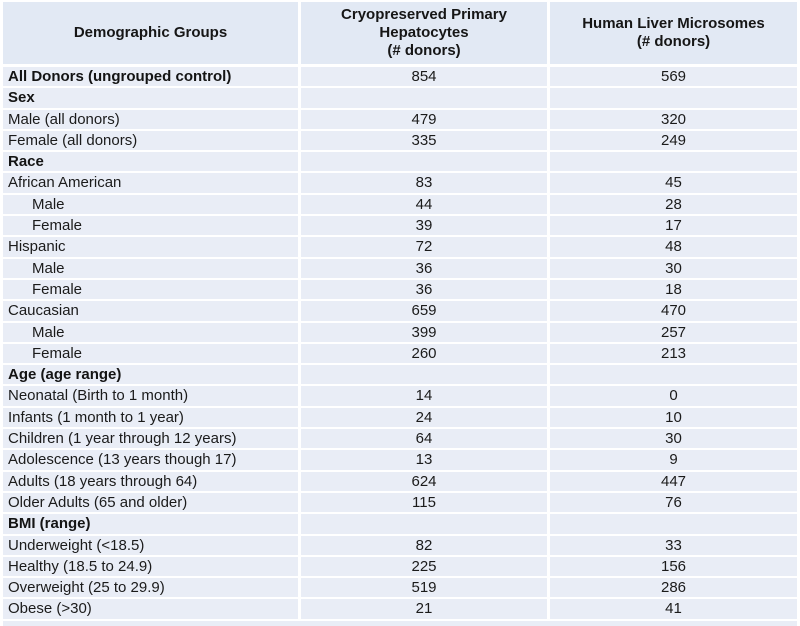  I want to click on row-label: Race, so click(150, 162).